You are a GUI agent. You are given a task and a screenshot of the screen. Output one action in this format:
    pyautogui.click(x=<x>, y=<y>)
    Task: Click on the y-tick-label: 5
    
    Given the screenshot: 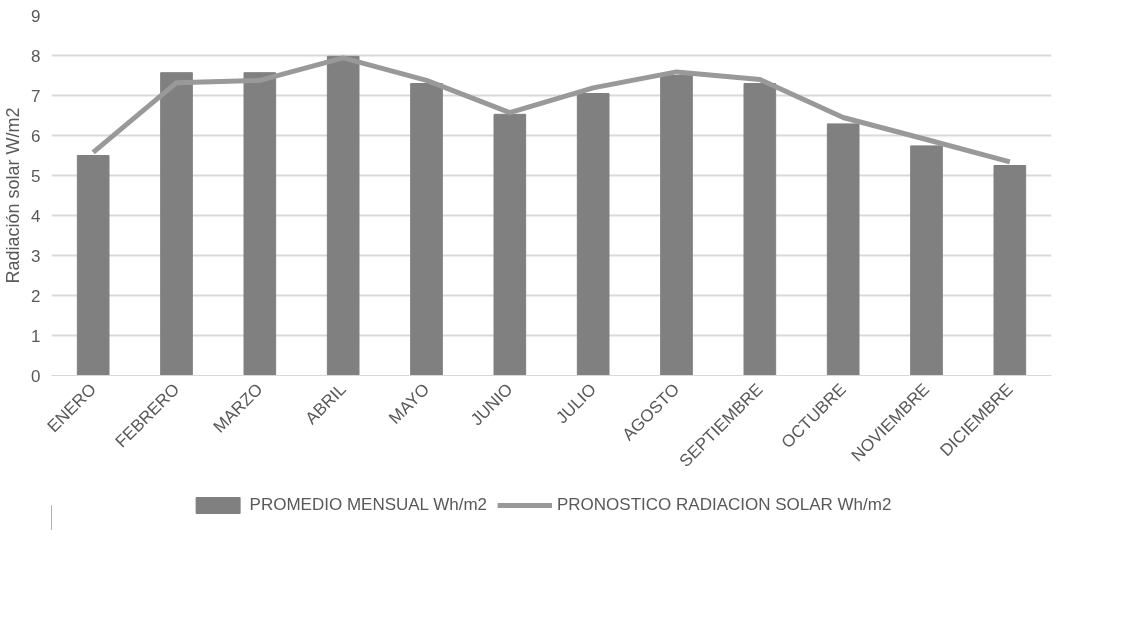 What is the action you would take?
    pyautogui.click(x=36, y=176)
    